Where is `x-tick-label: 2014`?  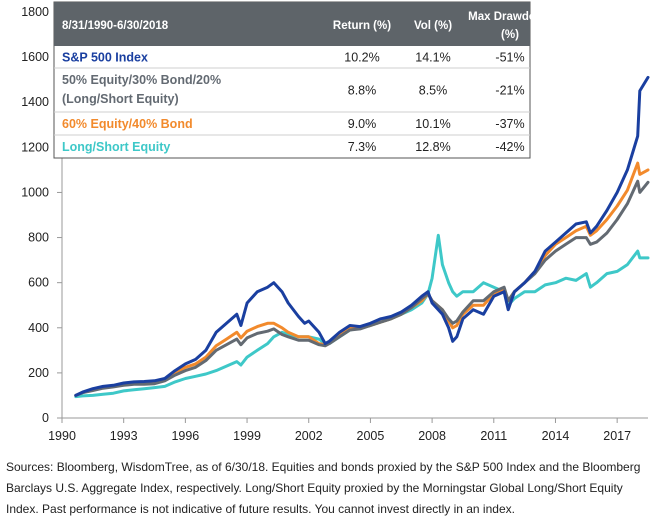 x-tick-label: 2014 is located at coordinates (556, 436).